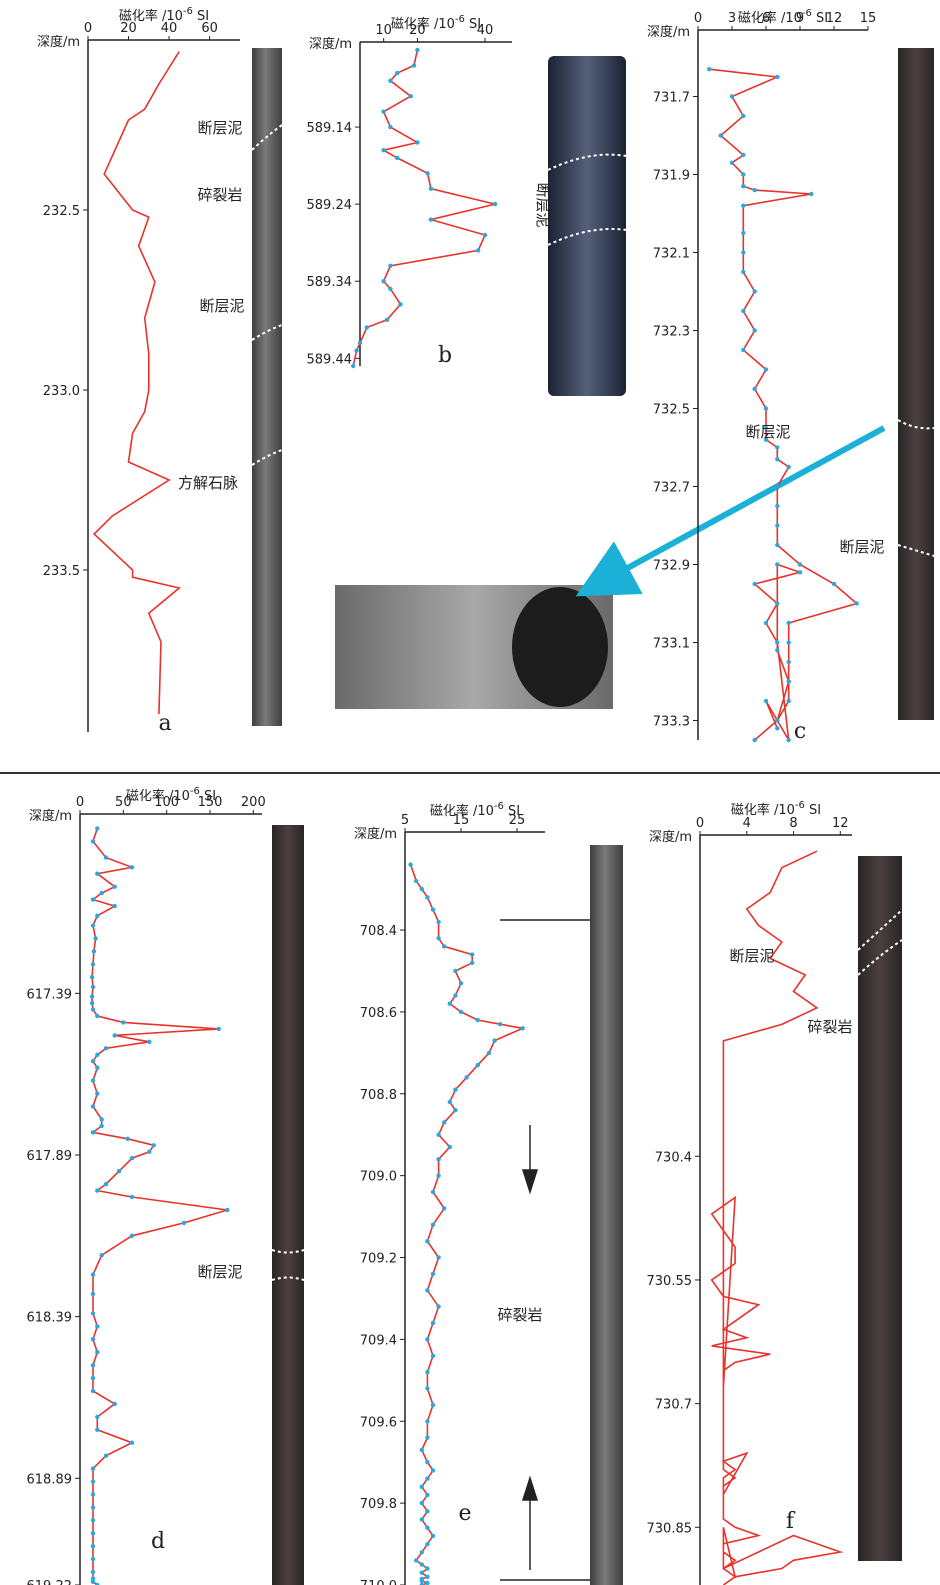 This screenshot has height=1585, width=940. I want to click on y-tick-label: 589.14, so click(330, 128).